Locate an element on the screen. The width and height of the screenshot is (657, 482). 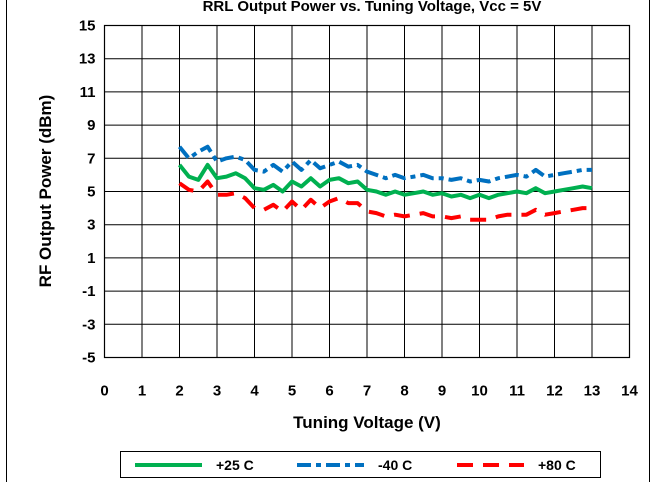
y-tick-label-9: 13 is located at coordinates (87, 59).